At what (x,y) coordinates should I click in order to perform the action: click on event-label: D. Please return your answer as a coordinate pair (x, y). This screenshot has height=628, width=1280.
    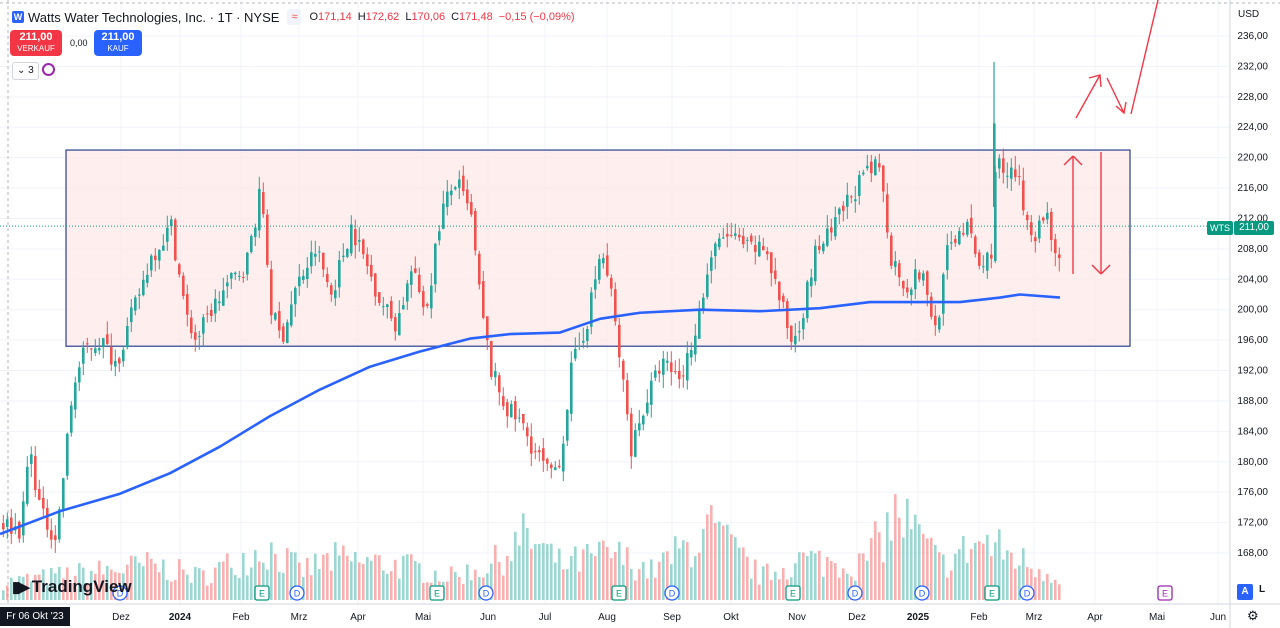
    Looking at the image, I should click on (672, 594).